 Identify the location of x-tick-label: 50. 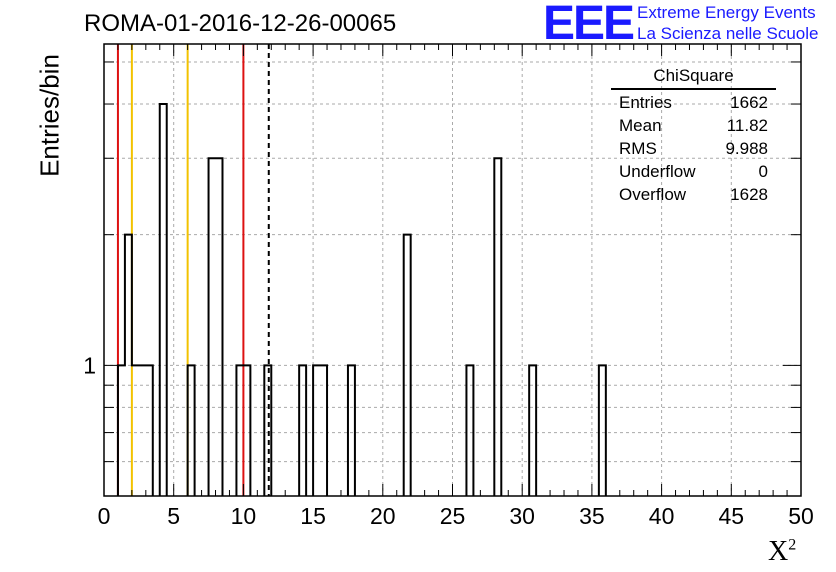
(801, 516).